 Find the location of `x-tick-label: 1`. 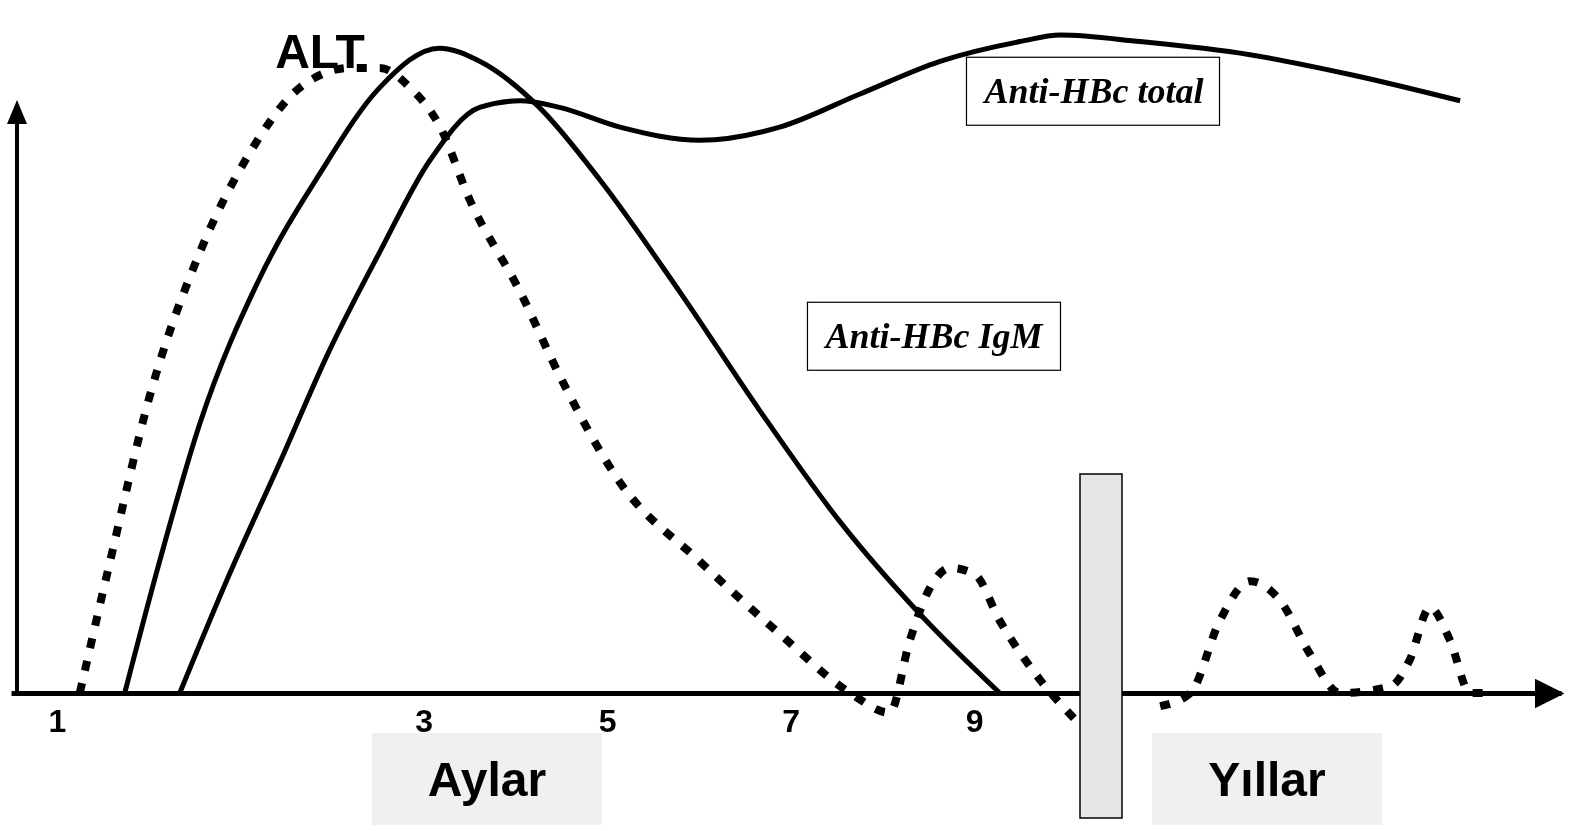

x-tick-label: 1 is located at coordinates (57, 720).